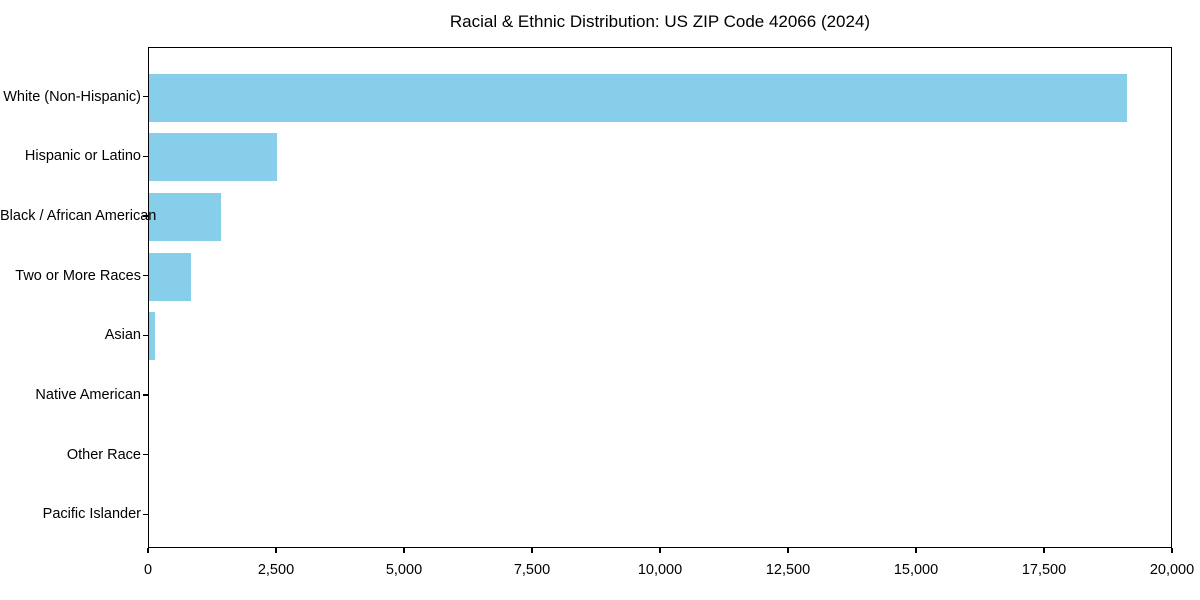 This screenshot has height=600, width=1200. What do you see at coordinates (91, 513) in the screenshot?
I see `y-axis-label: Pacific Islander` at bounding box center [91, 513].